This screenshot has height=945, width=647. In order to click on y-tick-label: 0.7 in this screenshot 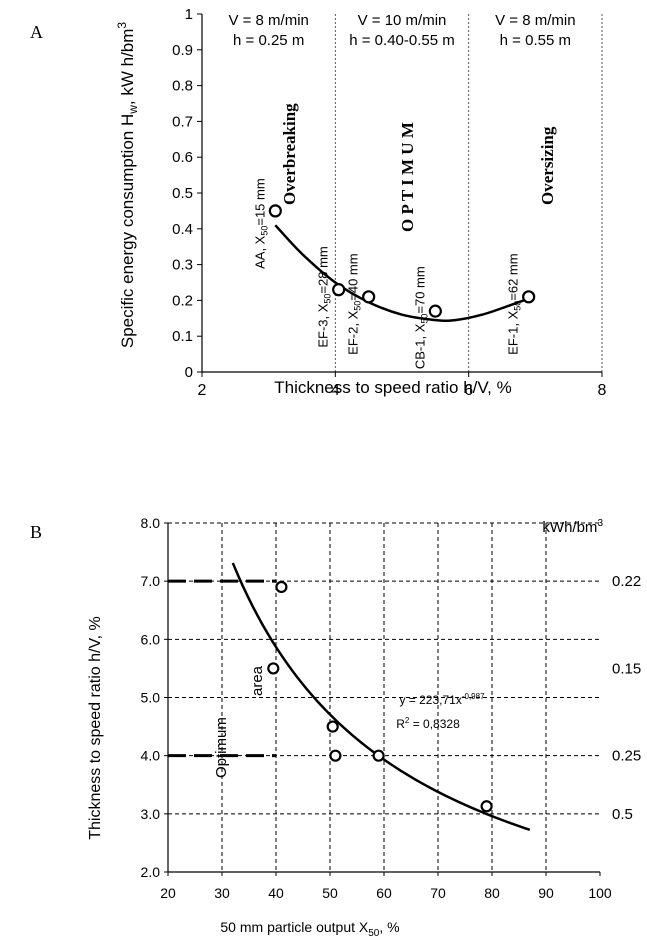, I will do `click(182, 121)`.